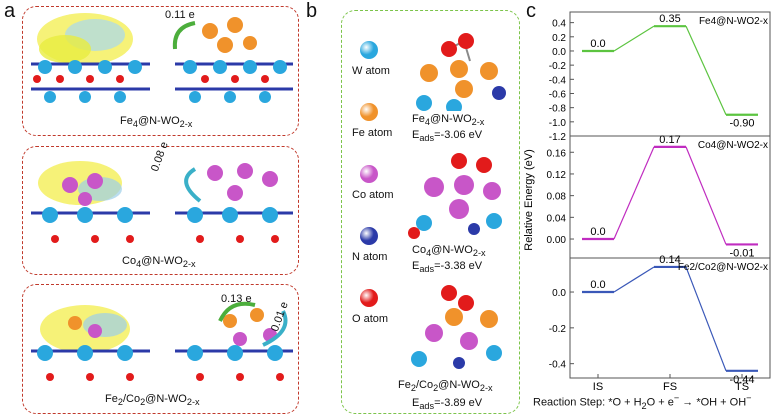  Describe the element at coordinates (372, 133) in the screenshot. I see `legend-label: Fe atom` at that location.